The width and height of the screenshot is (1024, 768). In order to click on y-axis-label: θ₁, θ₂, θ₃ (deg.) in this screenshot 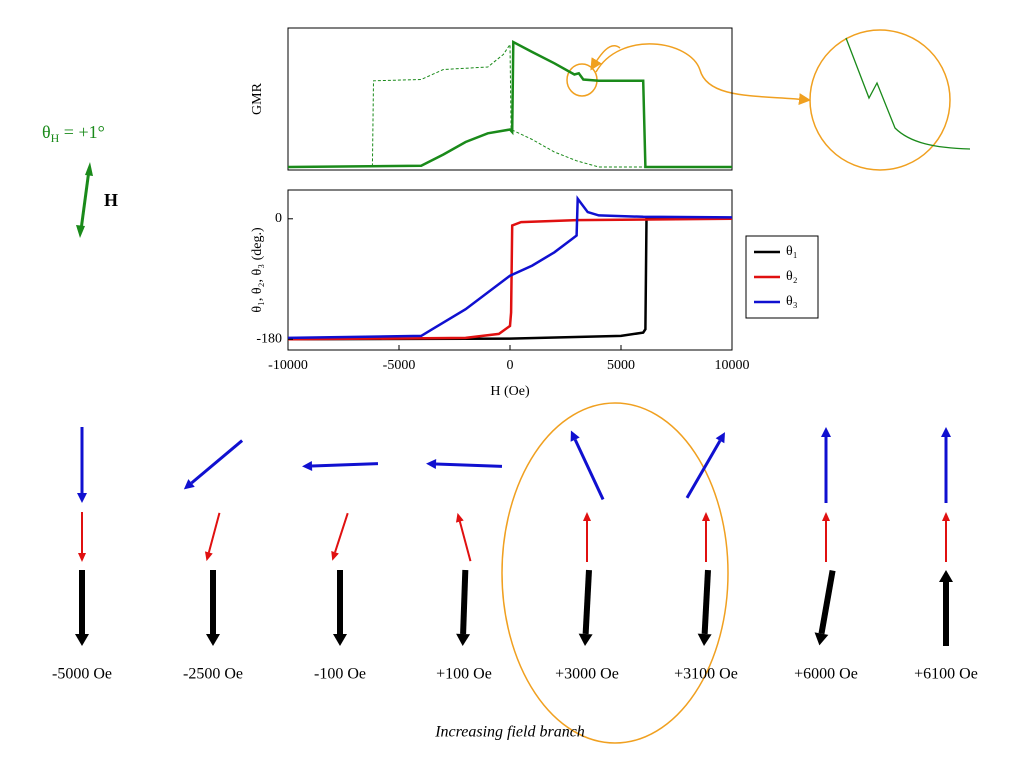, I will do `click(257, 270)`.